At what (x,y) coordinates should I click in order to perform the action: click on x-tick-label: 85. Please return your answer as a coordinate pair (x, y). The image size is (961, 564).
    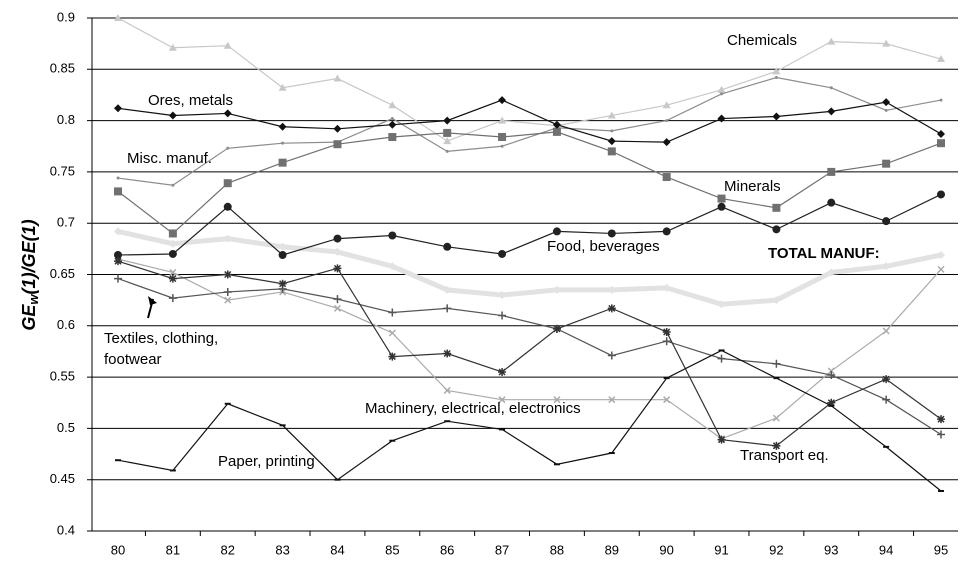
    Looking at the image, I should click on (392, 549).